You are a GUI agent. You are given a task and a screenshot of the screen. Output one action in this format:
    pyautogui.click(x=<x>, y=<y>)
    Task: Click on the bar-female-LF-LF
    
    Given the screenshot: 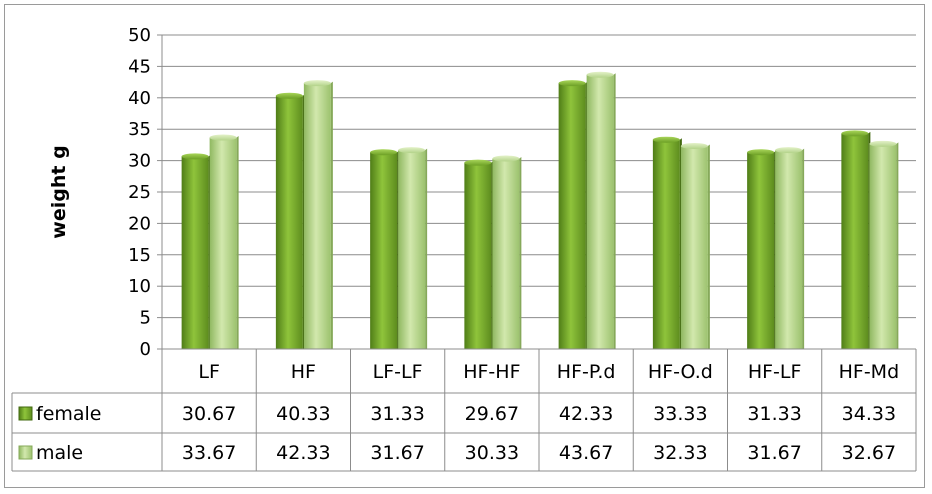 What is the action you would take?
    pyautogui.click(x=384, y=250)
    